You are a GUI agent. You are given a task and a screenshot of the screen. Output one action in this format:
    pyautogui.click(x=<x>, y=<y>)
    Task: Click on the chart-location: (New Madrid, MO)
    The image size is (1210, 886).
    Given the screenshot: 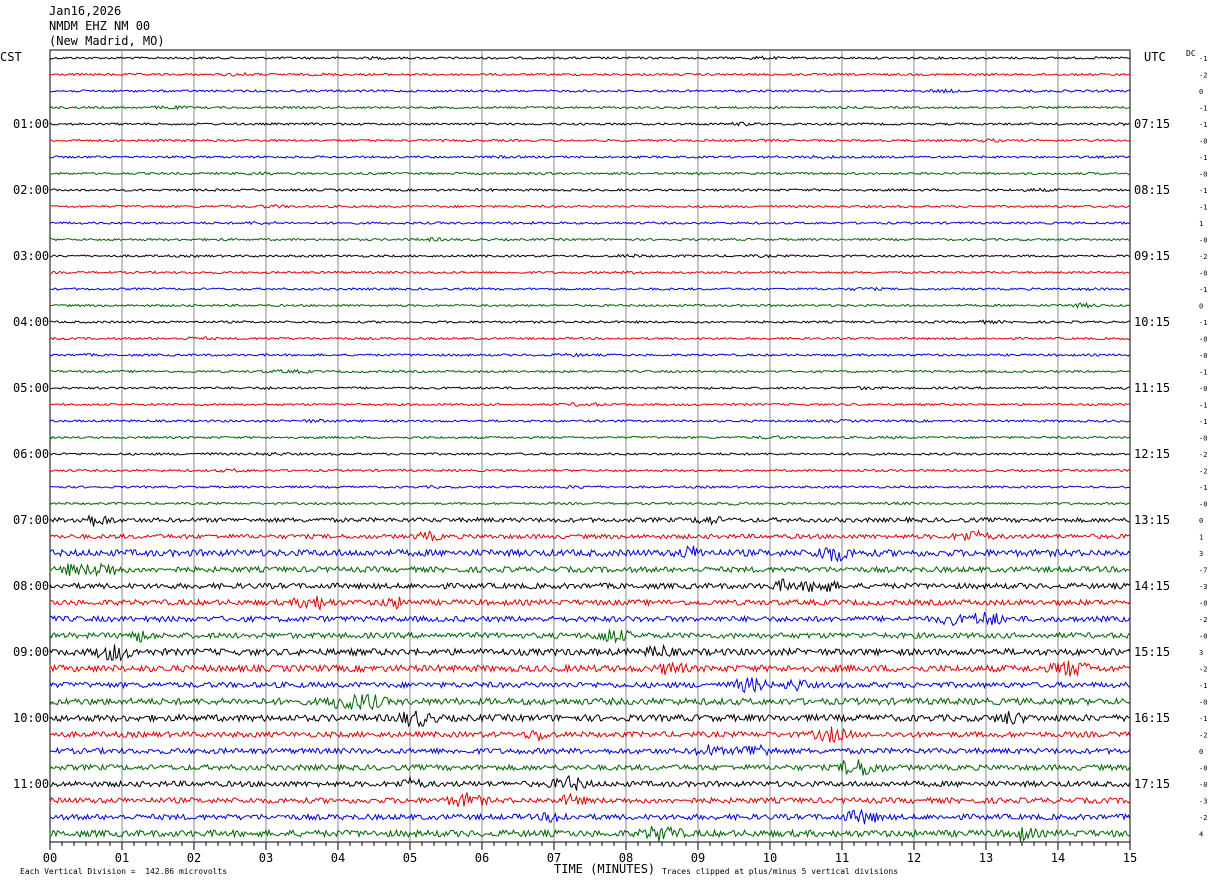 What is the action you would take?
    pyautogui.click(x=107, y=41)
    